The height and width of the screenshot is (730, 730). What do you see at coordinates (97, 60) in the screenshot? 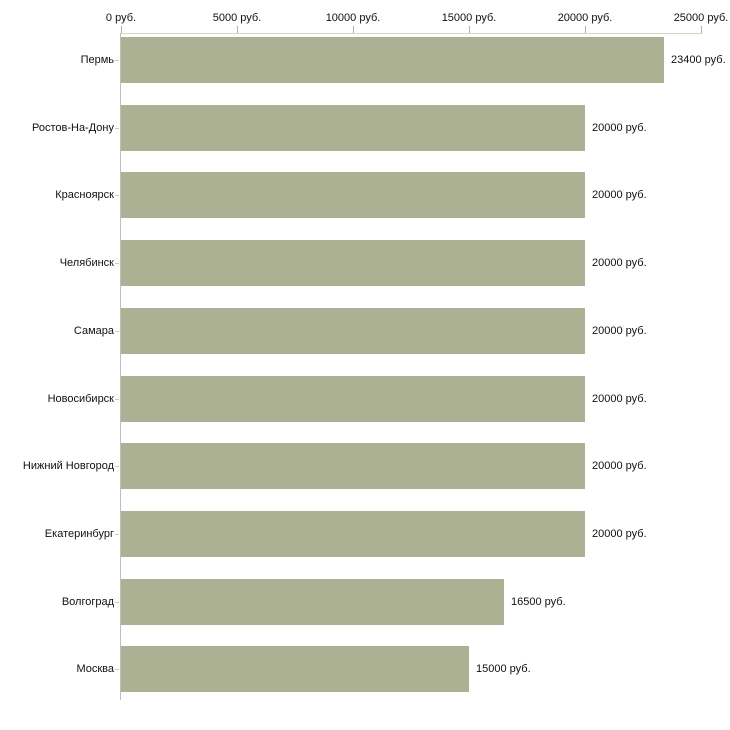
I see `category-label: Пермь` at bounding box center [97, 60].